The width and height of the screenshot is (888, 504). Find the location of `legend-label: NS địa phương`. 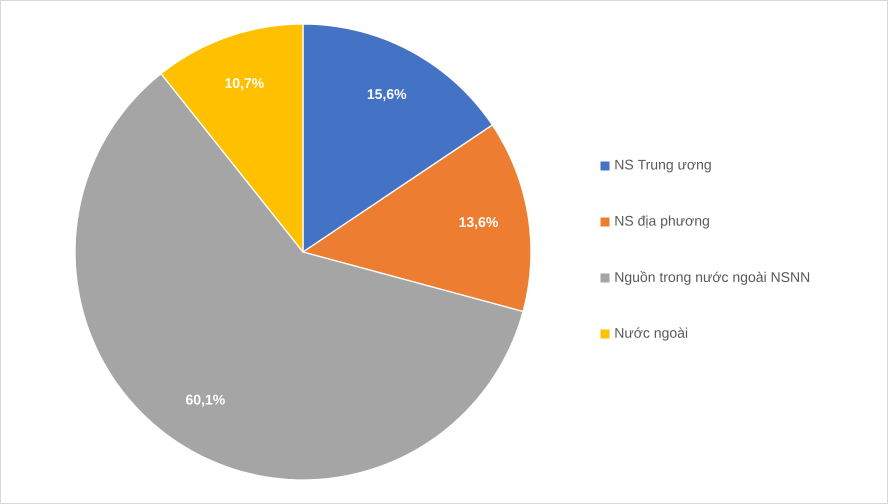

legend-label: NS địa phương is located at coordinates (662, 222).